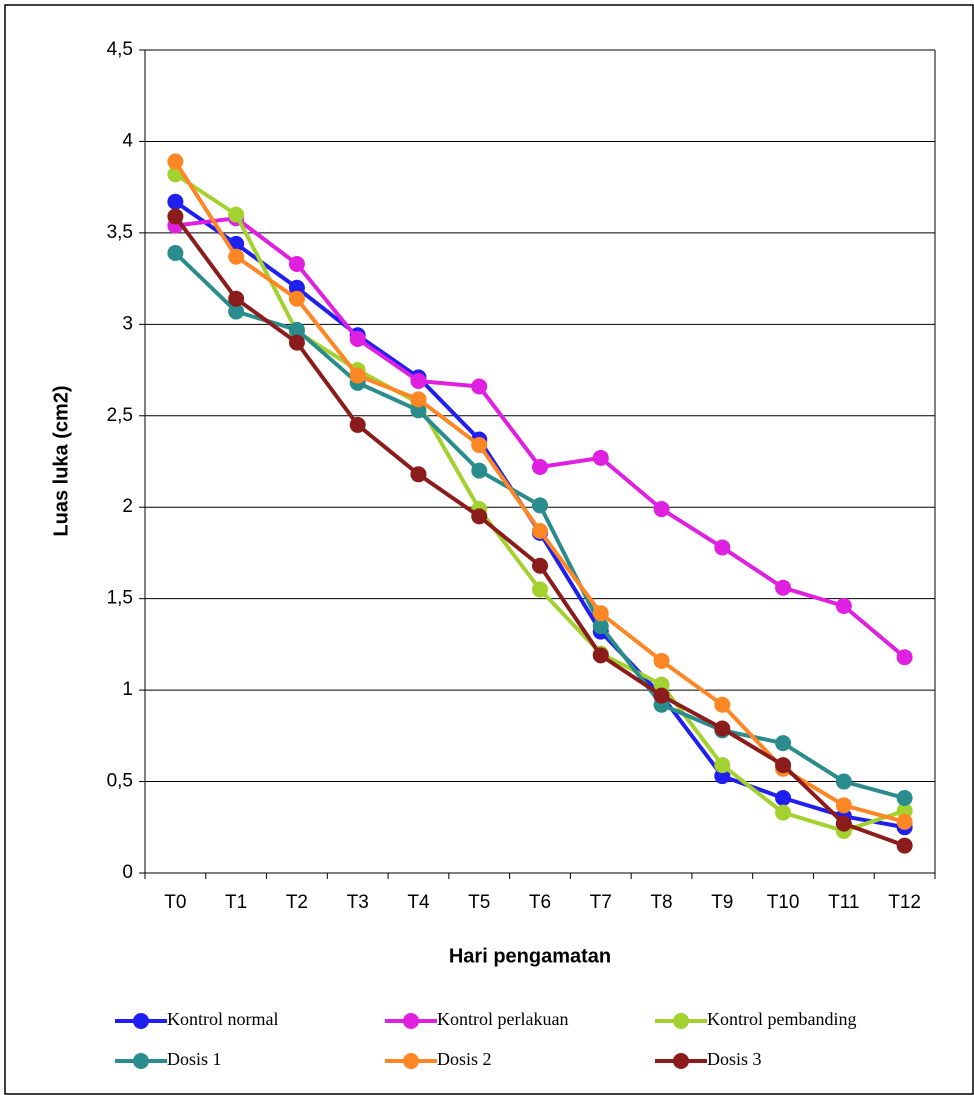  What do you see at coordinates (120, 232) in the screenshot?
I see `y-tick-label: 3,5` at bounding box center [120, 232].